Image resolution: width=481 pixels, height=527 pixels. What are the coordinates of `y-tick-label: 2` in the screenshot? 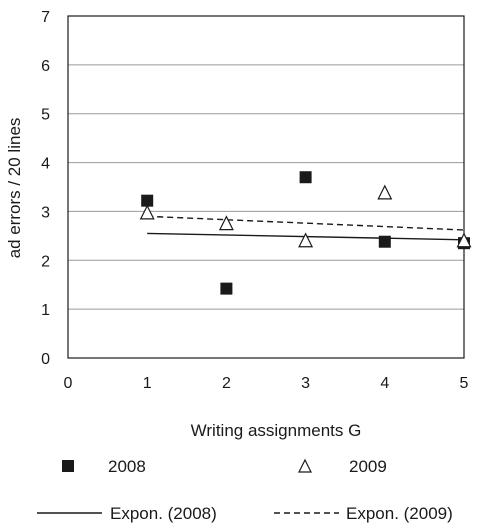 It's located at (45, 261).